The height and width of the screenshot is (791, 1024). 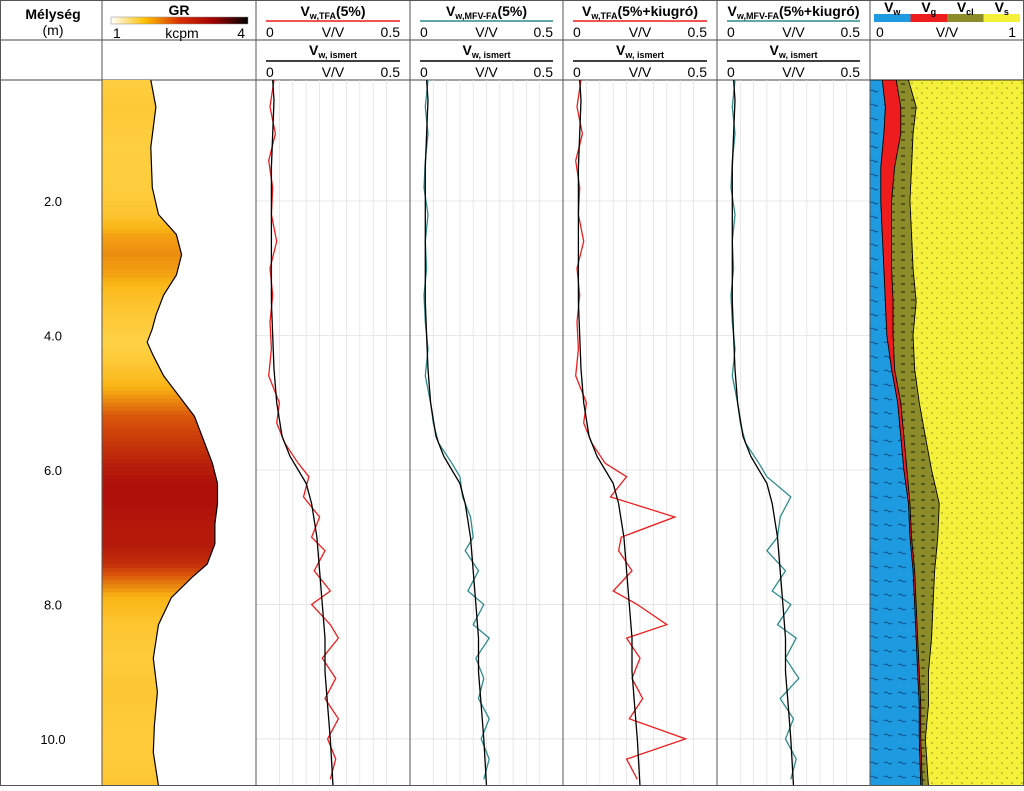 I want to click on vw-track-ref-scale-max-2: 0.5, so click(x=544, y=72).